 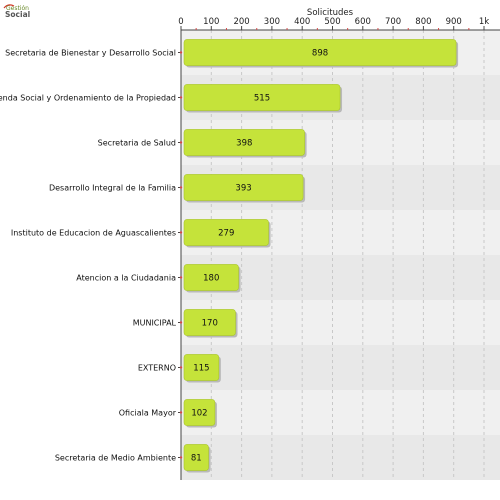 What do you see at coordinates (180, 22) in the screenshot?
I see `x-tick-label: 0` at bounding box center [180, 22].